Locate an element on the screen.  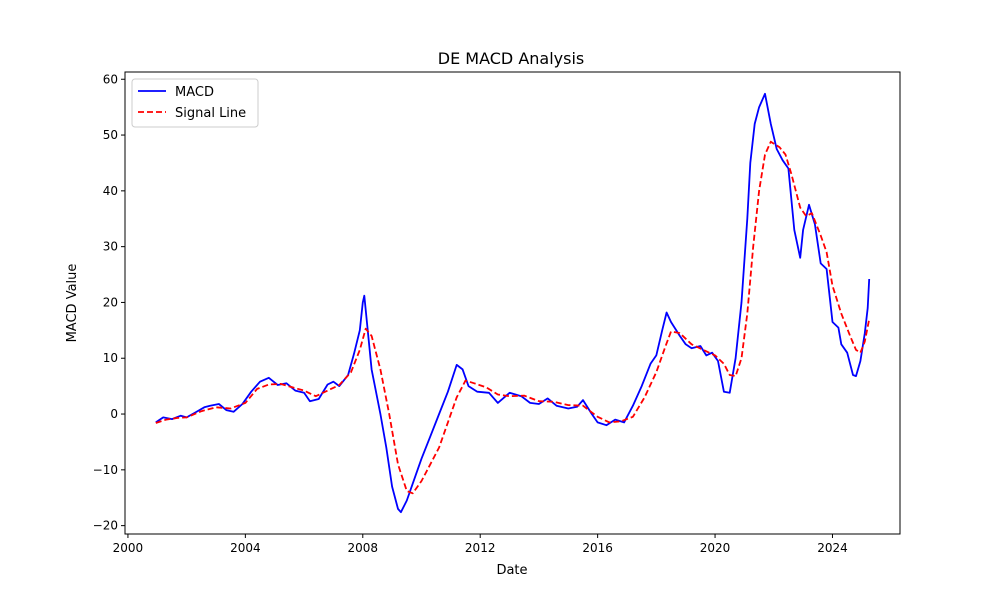
legend: MACD Signal Line is located at coordinates (195, 103).